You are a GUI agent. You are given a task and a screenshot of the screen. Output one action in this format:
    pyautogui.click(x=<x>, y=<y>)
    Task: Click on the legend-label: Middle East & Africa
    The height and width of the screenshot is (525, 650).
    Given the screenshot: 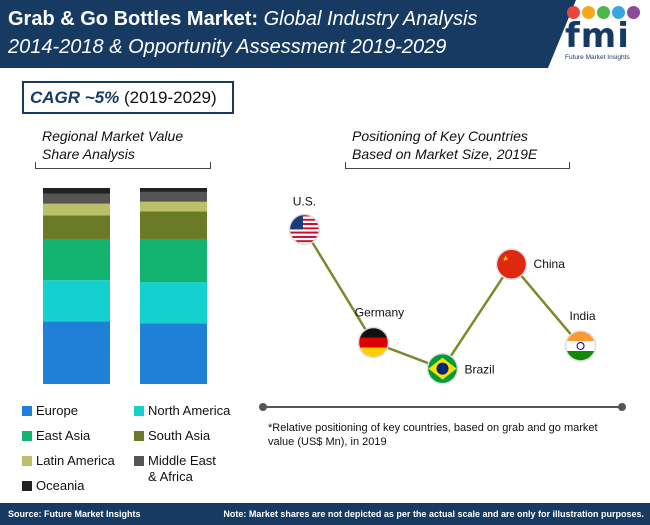 What is the action you would take?
    pyautogui.click(x=182, y=468)
    